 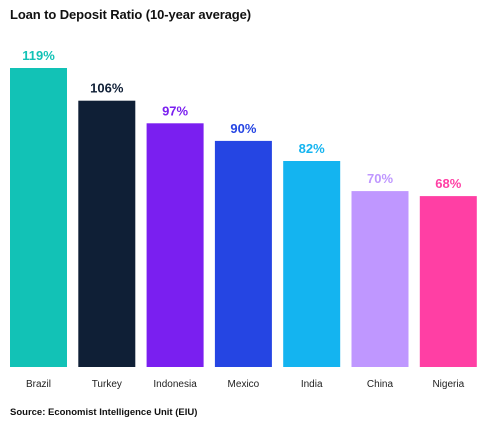 I want to click on value-label-china: 70%, so click(x=380, y=178).